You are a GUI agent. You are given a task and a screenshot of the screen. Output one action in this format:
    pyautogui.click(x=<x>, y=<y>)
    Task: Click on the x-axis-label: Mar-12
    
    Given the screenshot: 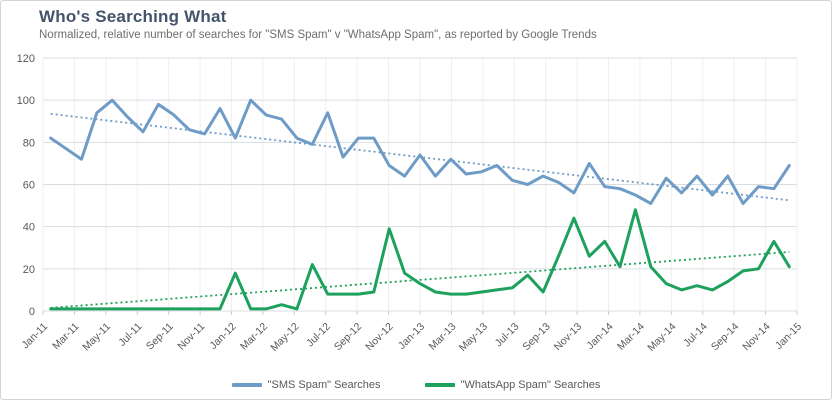 What is the action you would take?
    pyautogui.click(x=254, y=337)
    